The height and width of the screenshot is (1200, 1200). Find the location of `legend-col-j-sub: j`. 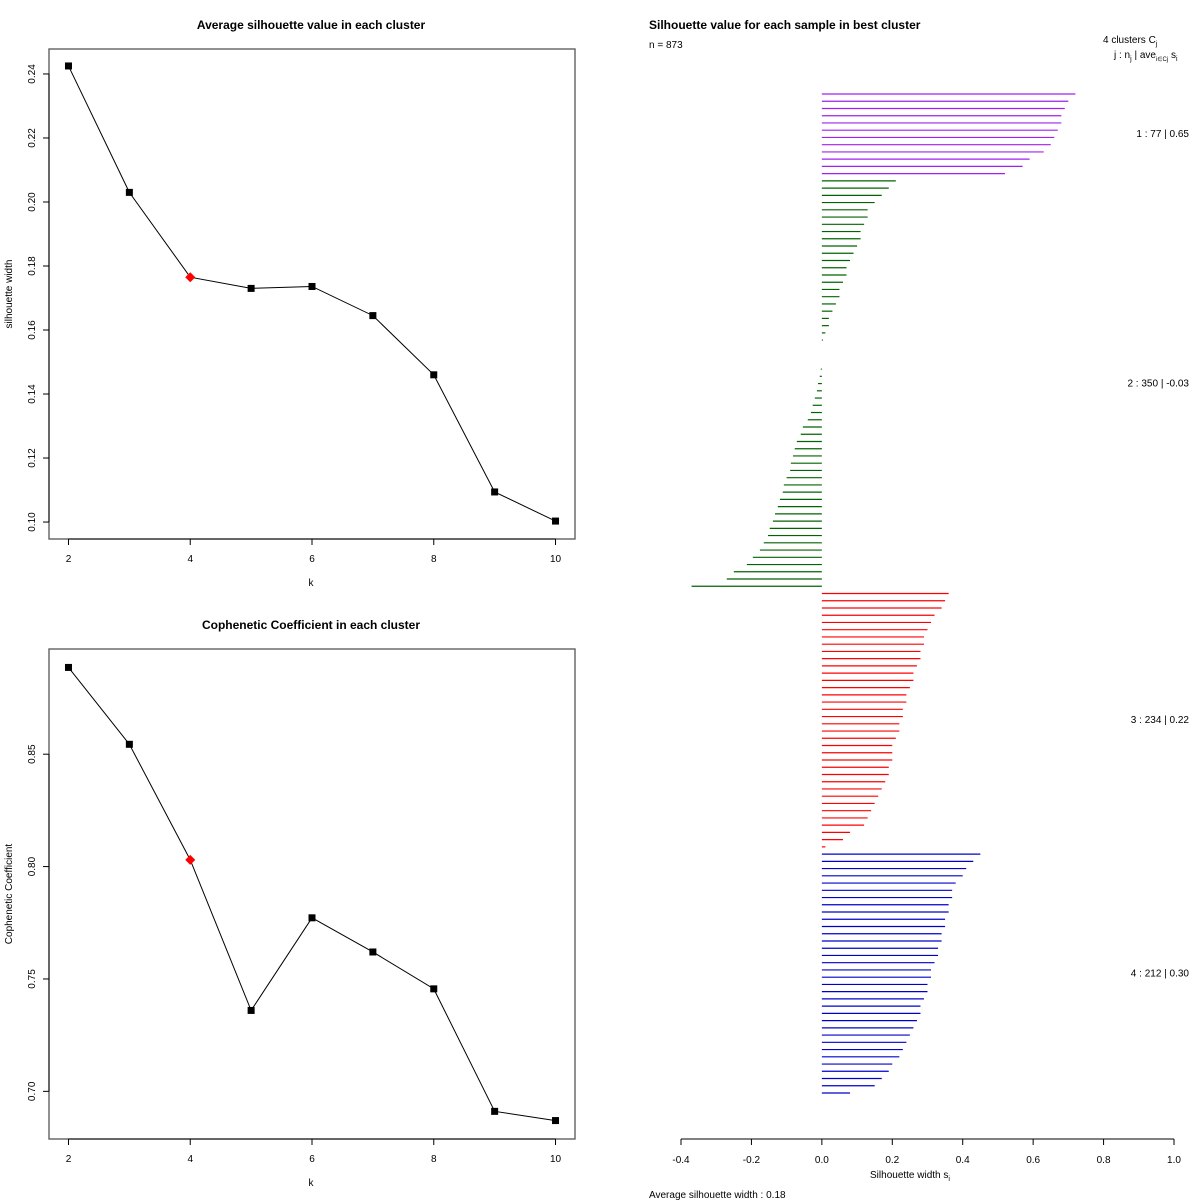

legend-col-j-sub: j is located at coordinates (1130, 59).